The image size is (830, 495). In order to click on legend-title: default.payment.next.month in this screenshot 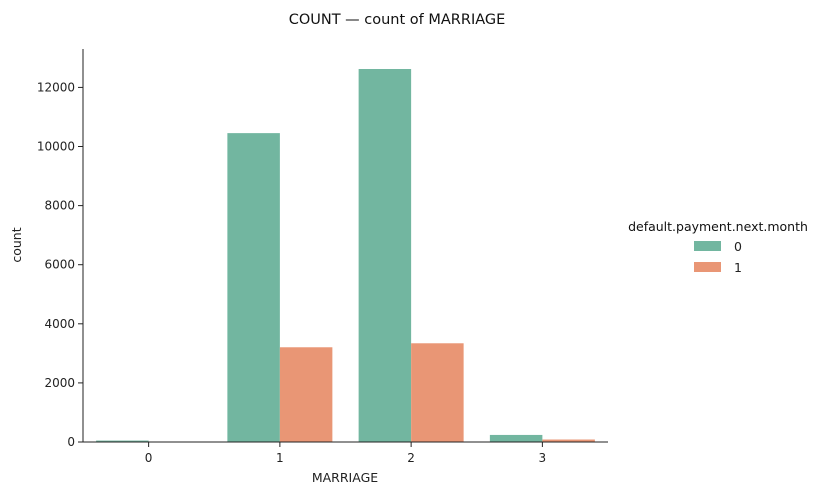, I will do `click(718, 226)`.